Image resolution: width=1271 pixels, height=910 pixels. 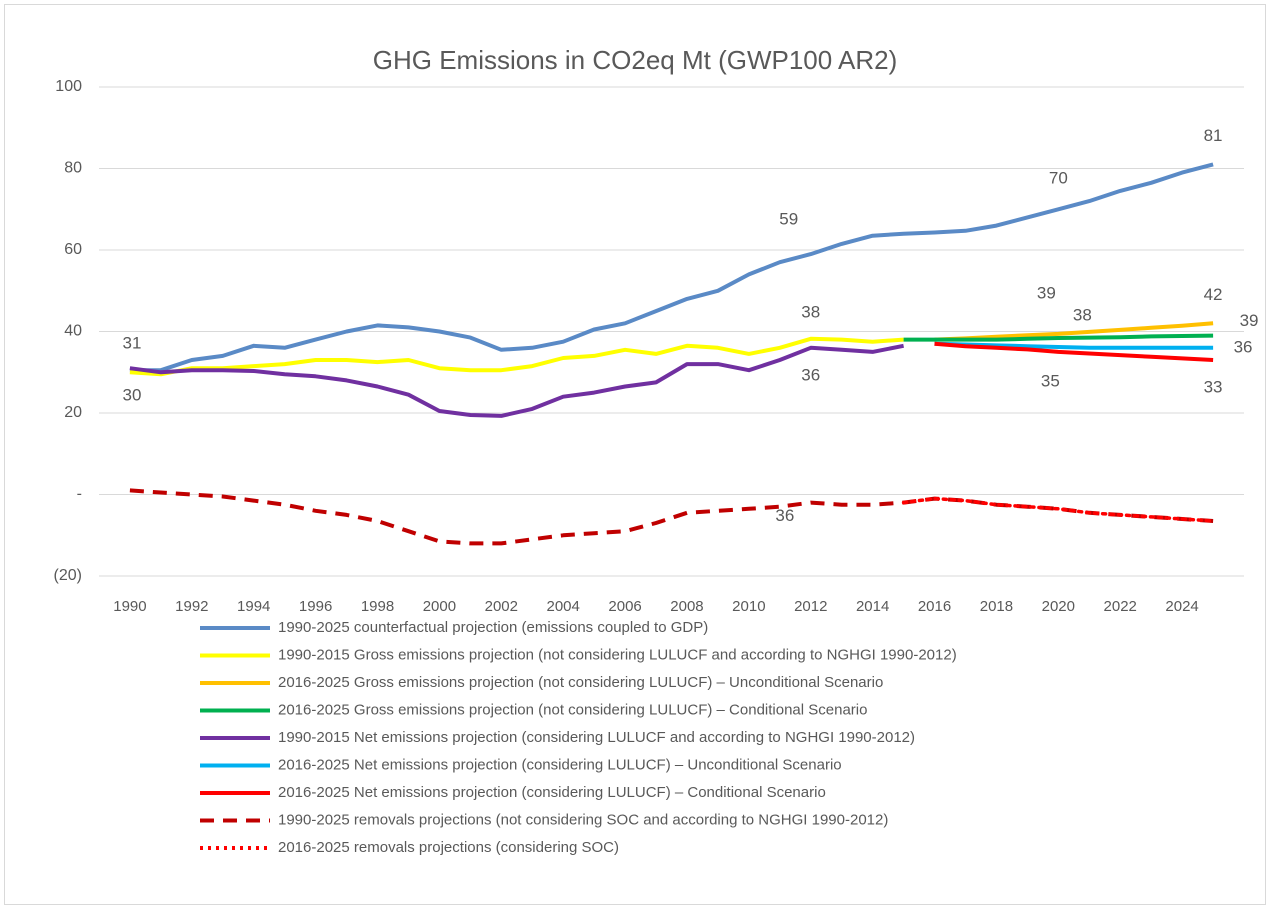 What do you see at coordinates (129, 606) in the screenshot?
I see `x-tick-label: 1990` at bounding box center [129, 606].